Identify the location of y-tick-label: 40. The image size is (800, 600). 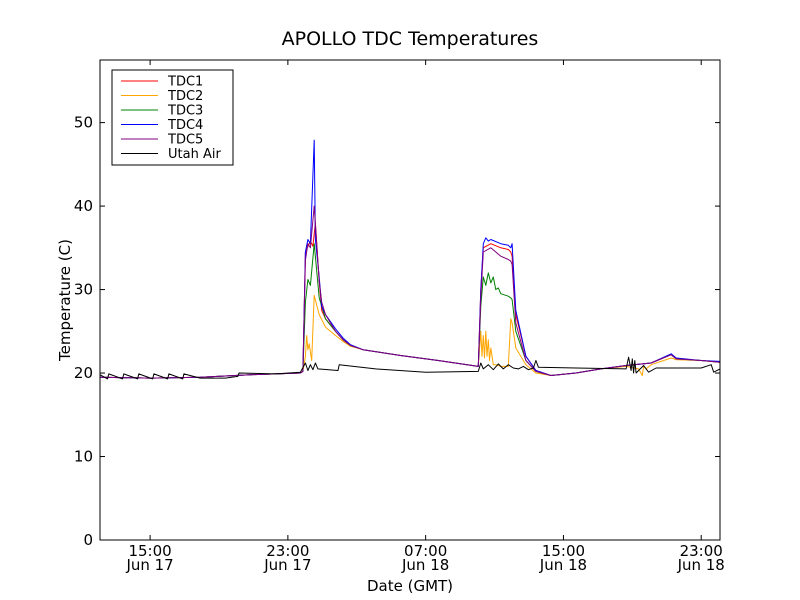
(83, 206).